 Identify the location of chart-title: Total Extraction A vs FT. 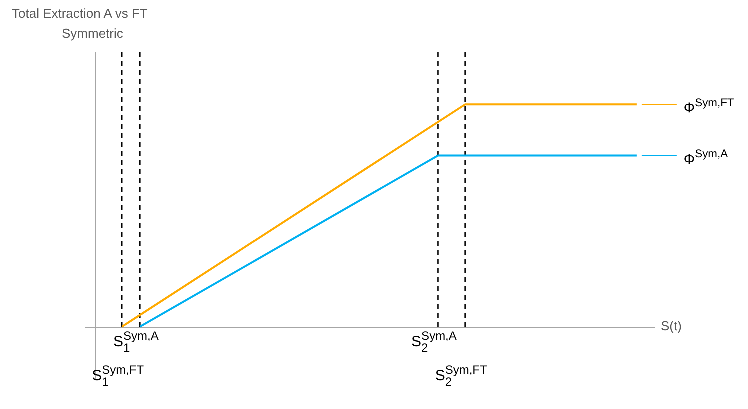
(80, 13).